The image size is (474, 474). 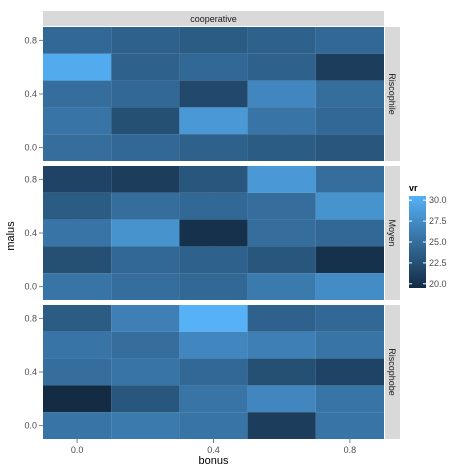 What do you see at coordinates (428, 236) in the screenshot?
I see `legend: vr 30.0 27.5 25.0 22.5 20.0` at bounding box center [428, 236].